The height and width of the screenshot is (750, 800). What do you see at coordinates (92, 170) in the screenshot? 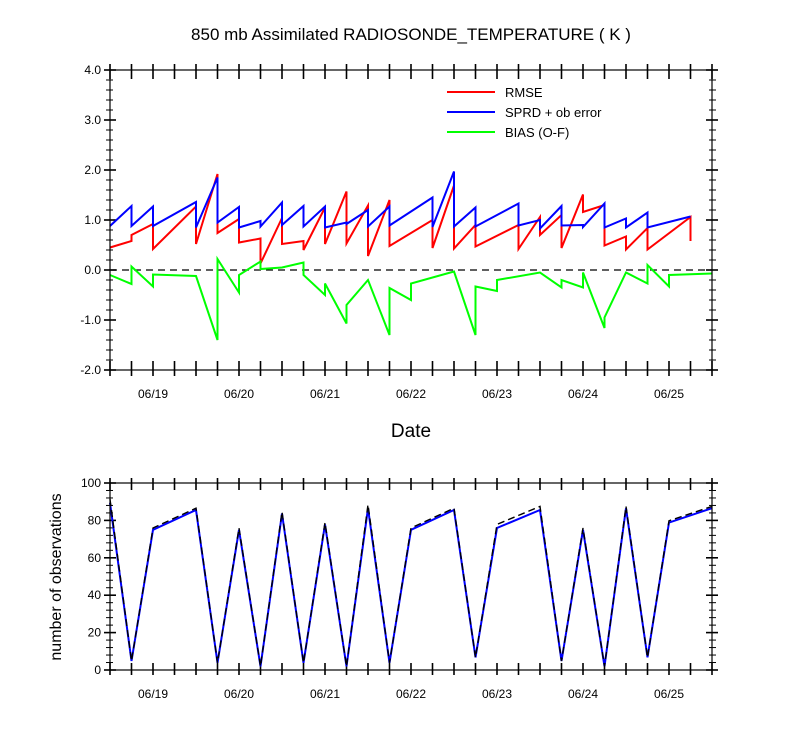
I see `y-tick-label: 2.0` at bounding box center [92, 170].